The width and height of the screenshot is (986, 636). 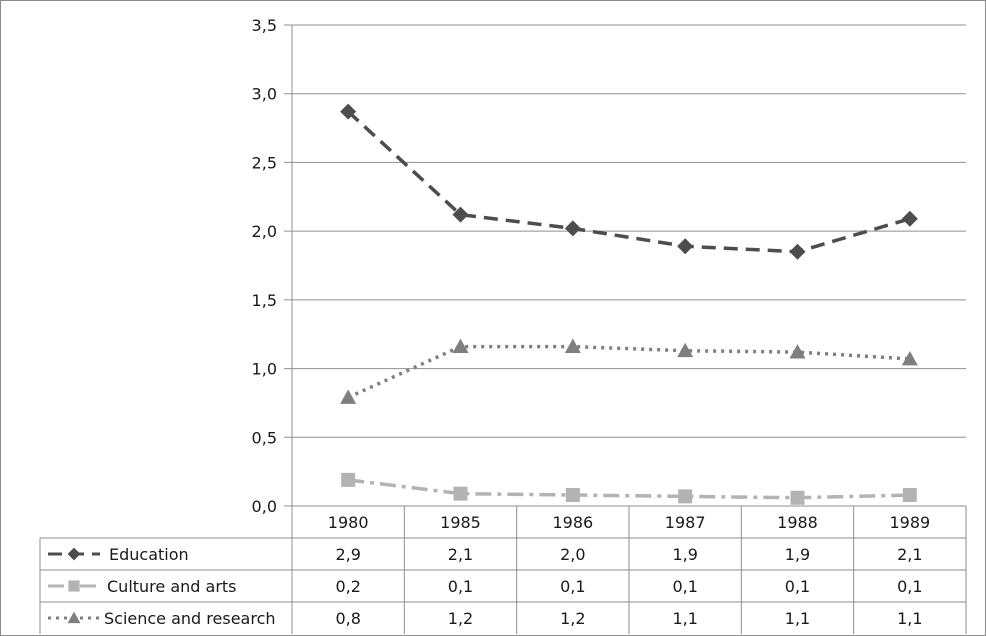 What do you see at coordinates (797, 522) in the screenshot?
I see `x-category-label: 1988` at bounding box center [797, 522].